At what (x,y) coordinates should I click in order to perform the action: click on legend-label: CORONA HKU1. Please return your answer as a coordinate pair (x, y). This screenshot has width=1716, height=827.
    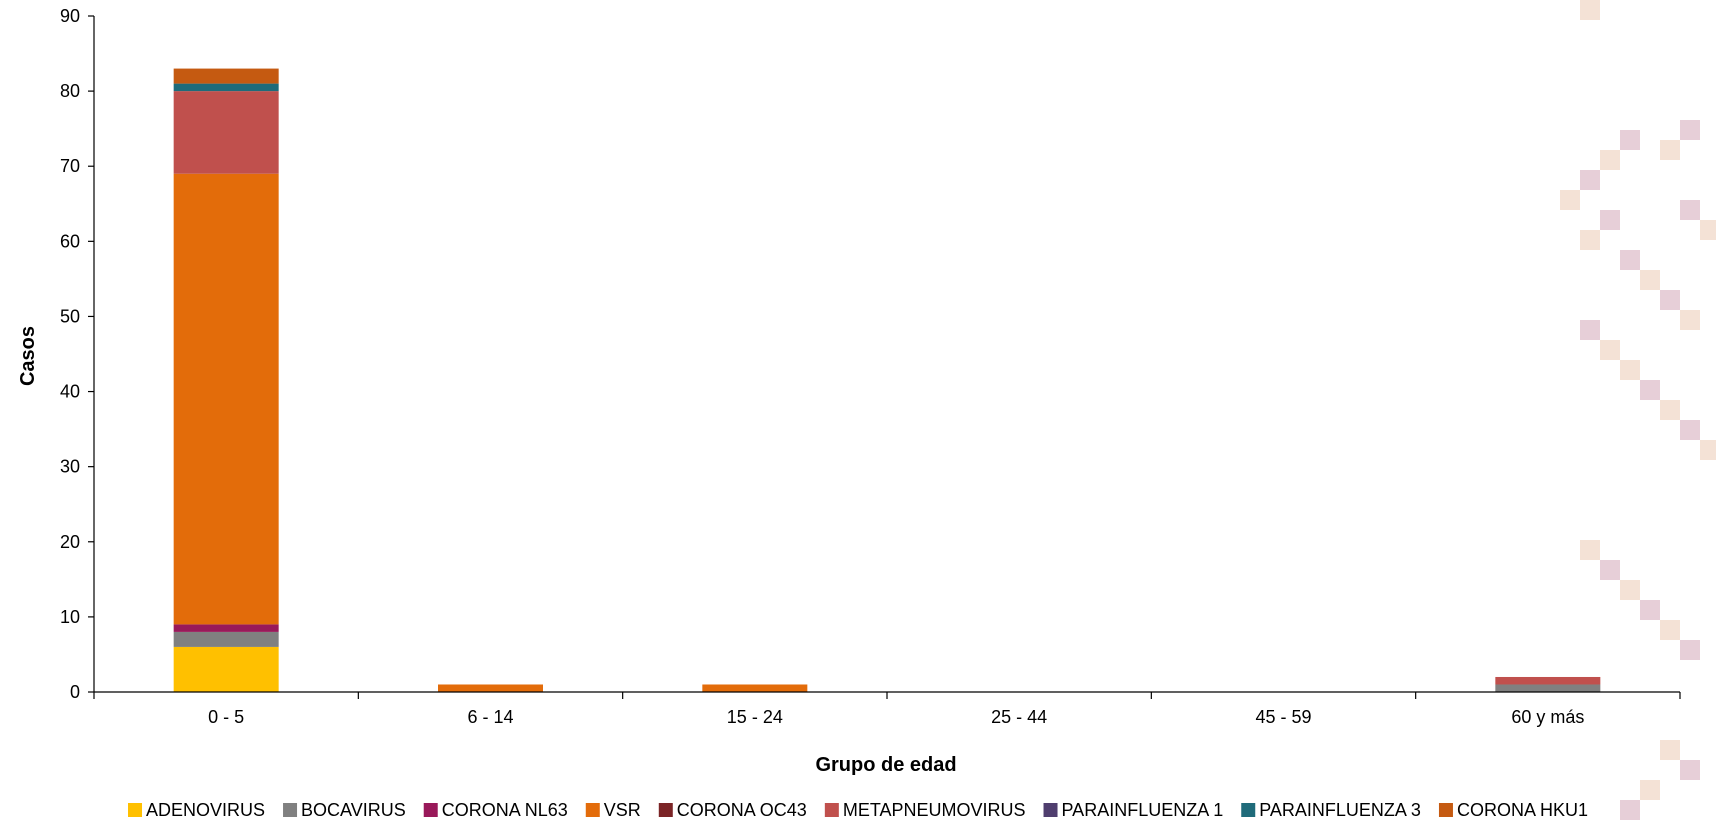
    Looking at the image, I should click on (1522, 810).